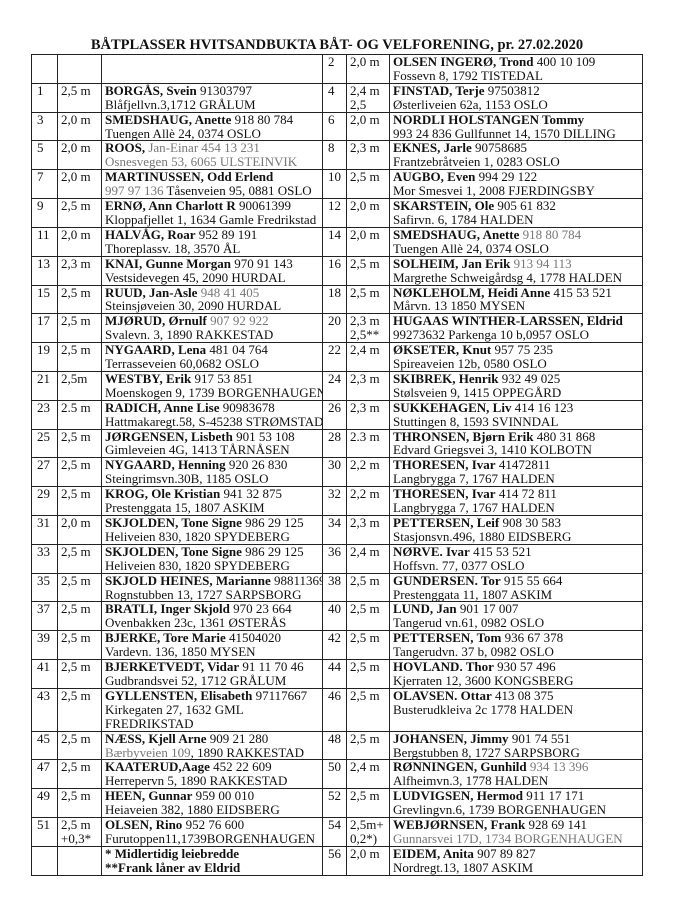  What do you see at coordinates (212, 522) in the screenshot?
I see `owner-line: SKJOLDEN, Tone Signe 986 29 125` at bounding box center [212, 522].